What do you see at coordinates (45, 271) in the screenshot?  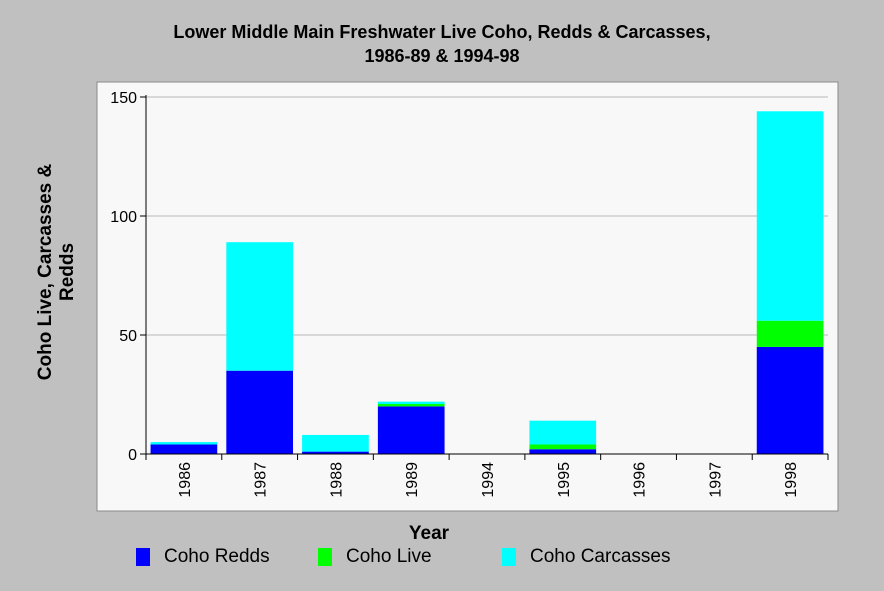 I see `y-axis-label-line1: Coho Live, Carcasses &` at bounding box center [45, 271].